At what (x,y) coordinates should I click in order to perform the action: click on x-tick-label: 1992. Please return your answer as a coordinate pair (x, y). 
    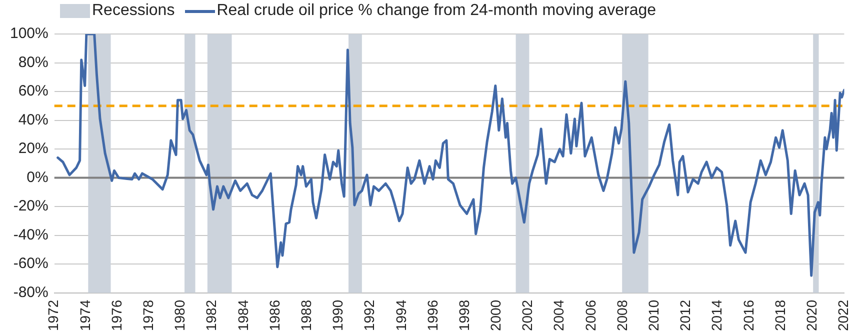
    Looking at the image, I should click on (369, 316).